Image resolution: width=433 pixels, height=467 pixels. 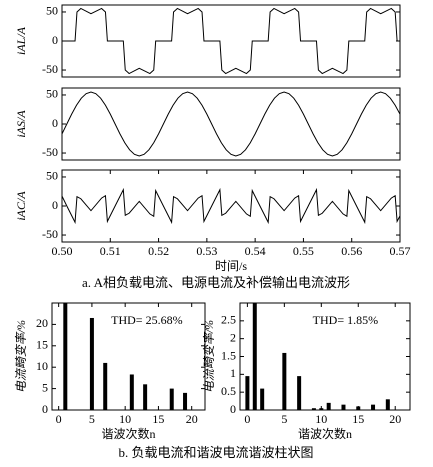 What do you see at coordinates (21, 206) in the screenshot?
I see `y-axis-label: iAC/A` at bounding box center [21, 206].